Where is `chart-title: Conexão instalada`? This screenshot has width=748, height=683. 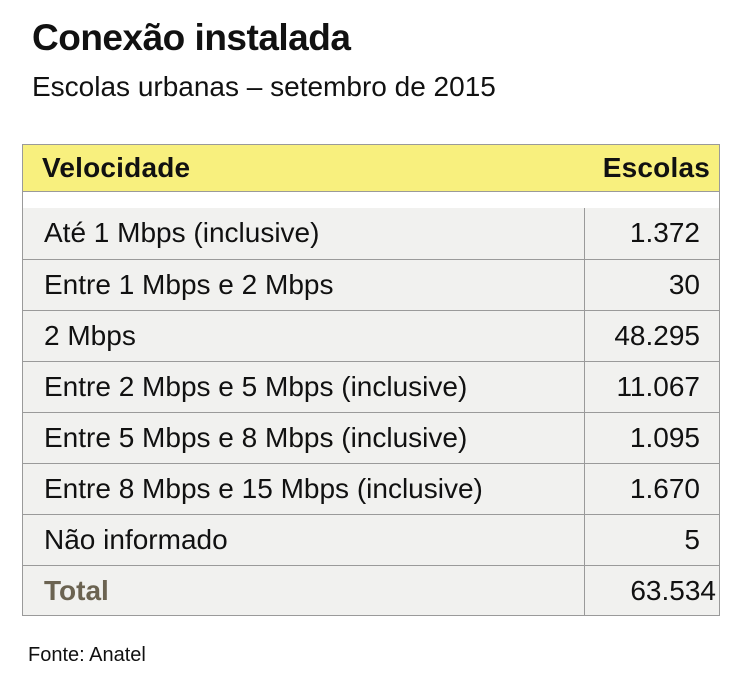 chart-title: Conexão instalada is located at coordinates (191, 37).